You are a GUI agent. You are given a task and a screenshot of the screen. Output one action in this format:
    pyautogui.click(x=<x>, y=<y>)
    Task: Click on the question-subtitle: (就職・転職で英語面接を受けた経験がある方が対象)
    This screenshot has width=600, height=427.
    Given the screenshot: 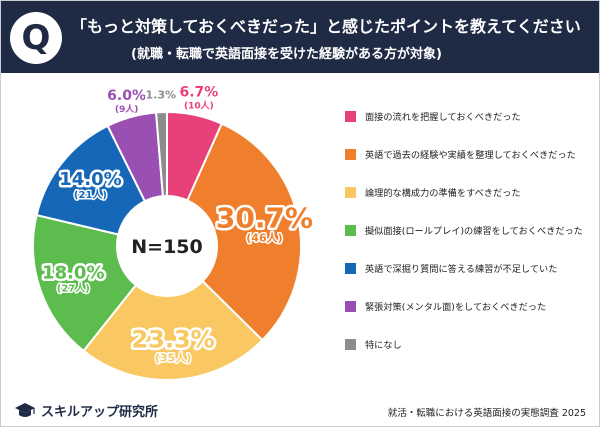 What is the action you would take?
    pyautogui.click(x=286, y=54)
    